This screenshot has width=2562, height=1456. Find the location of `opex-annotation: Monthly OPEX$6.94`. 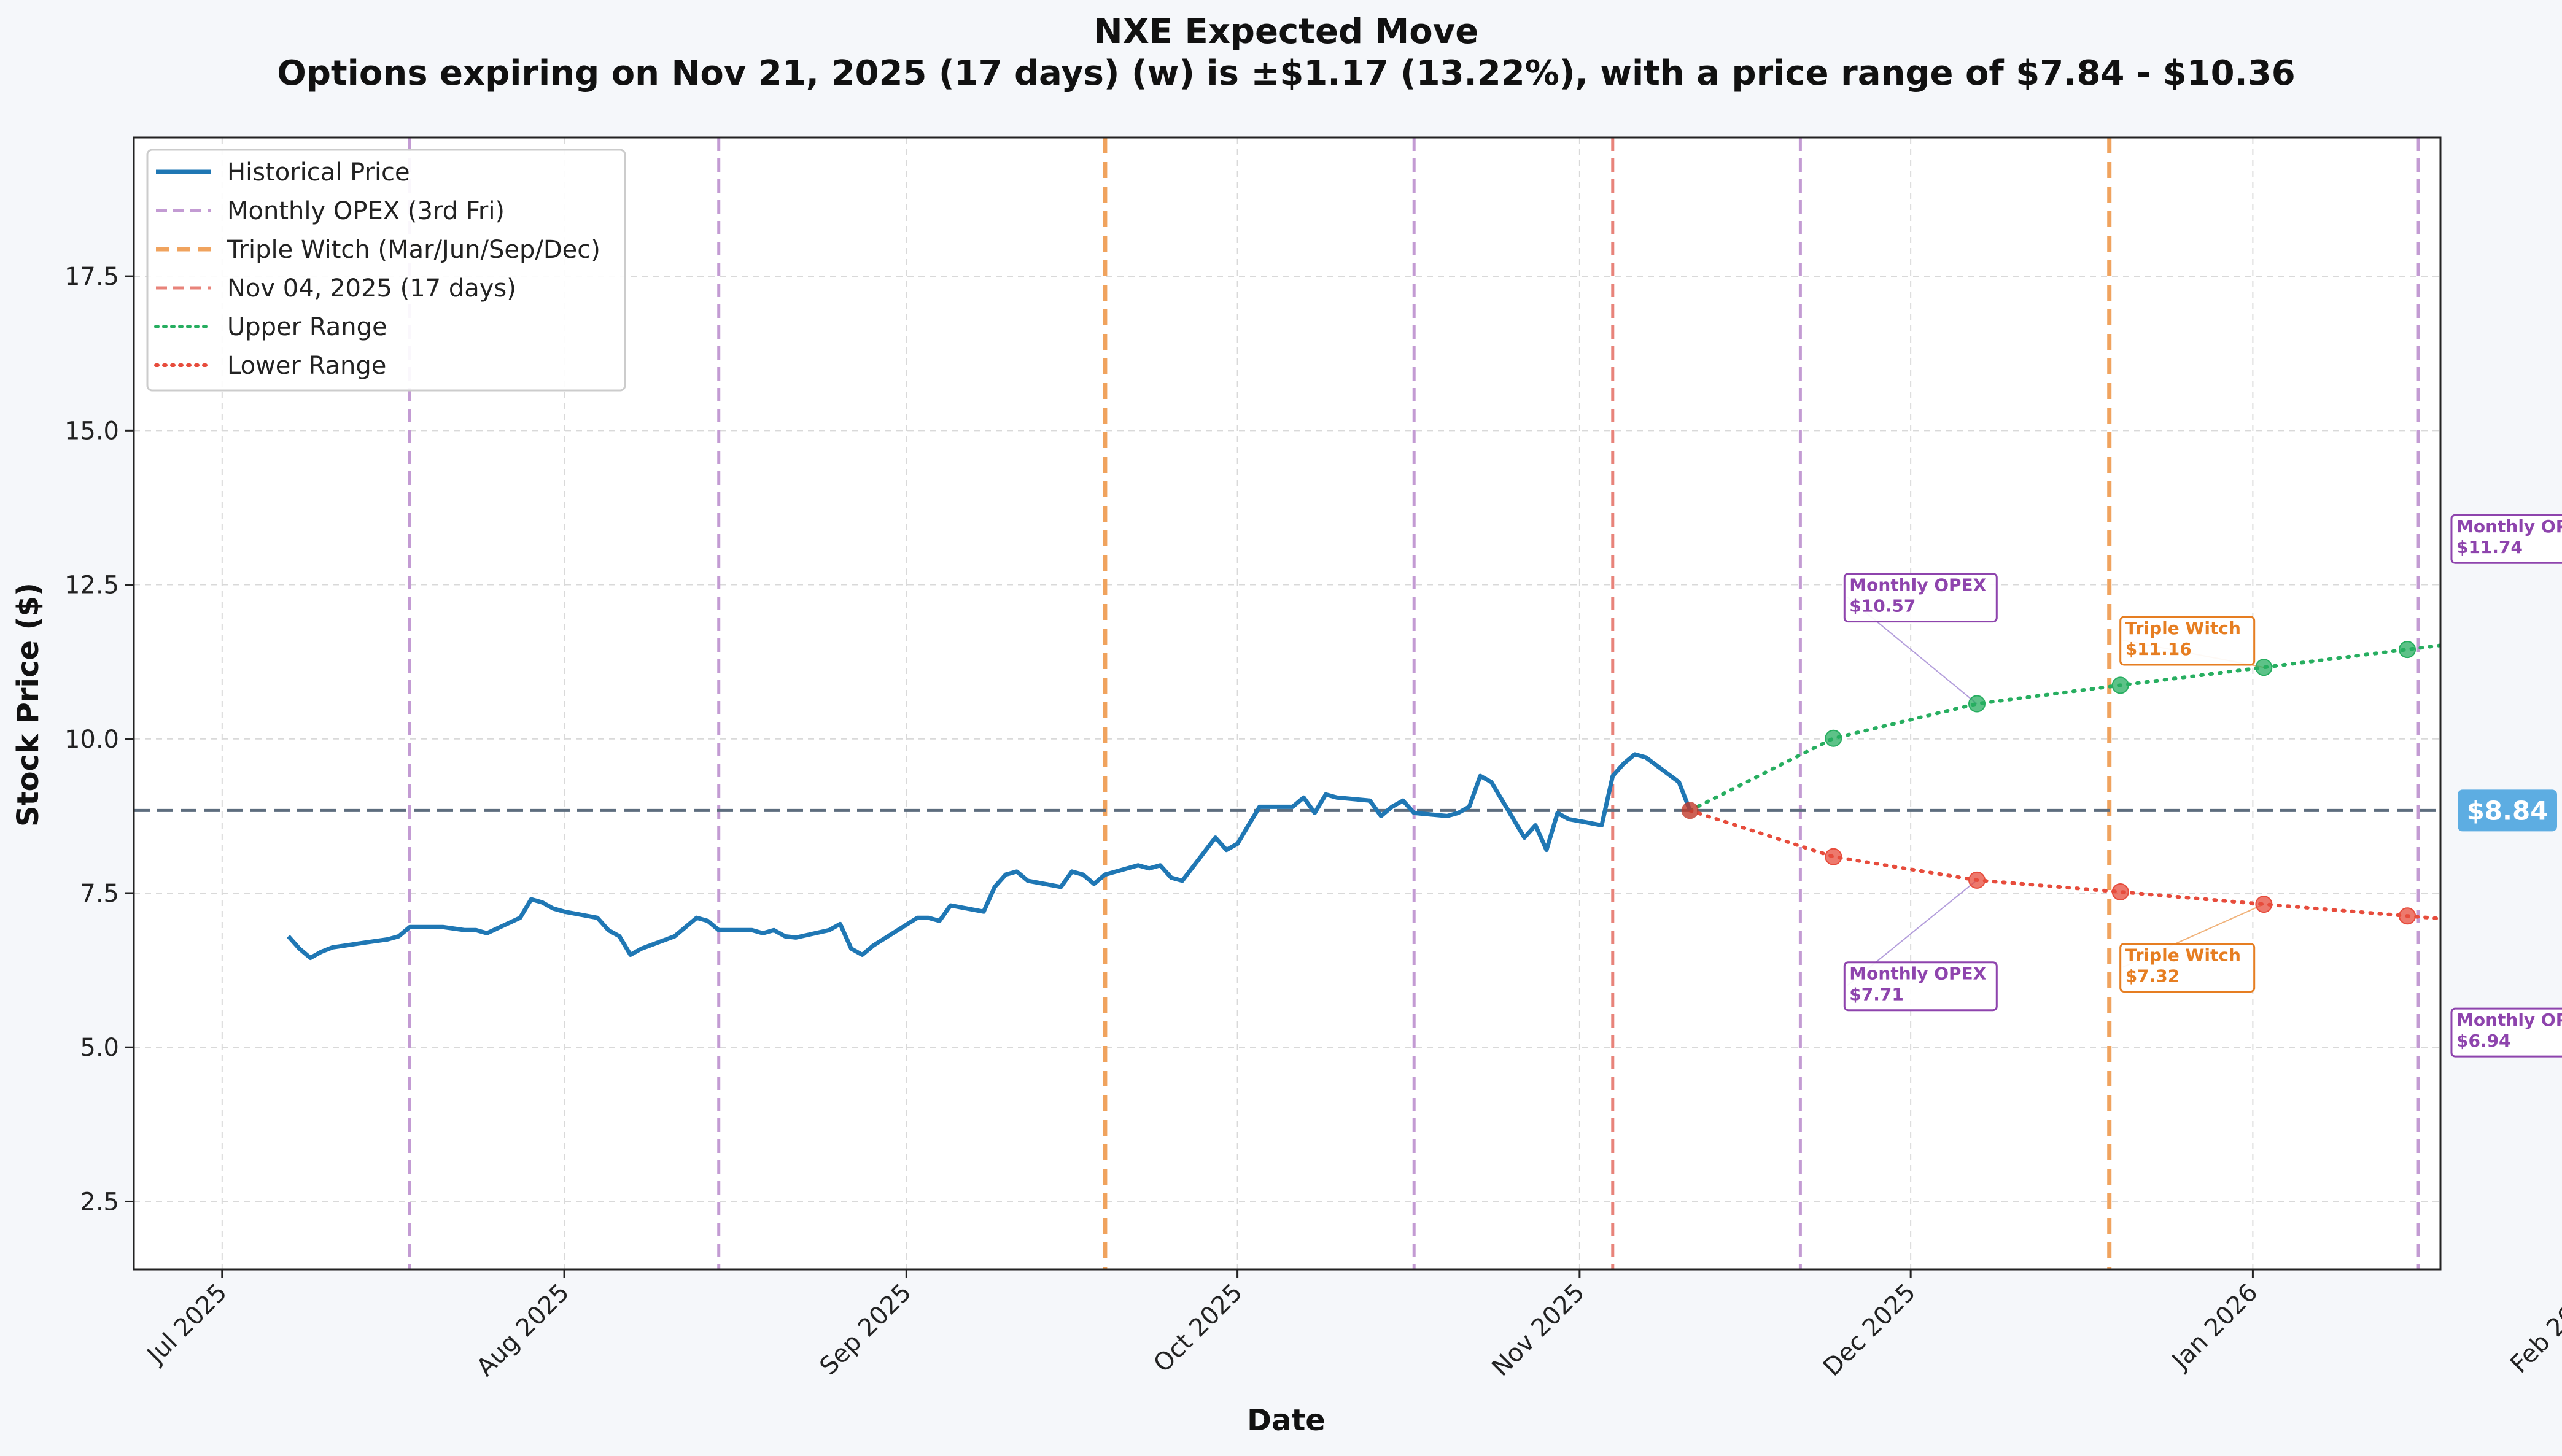

opex-annotation: Monthly OPEX$6.94 is located at coordinates (2506, 1032).